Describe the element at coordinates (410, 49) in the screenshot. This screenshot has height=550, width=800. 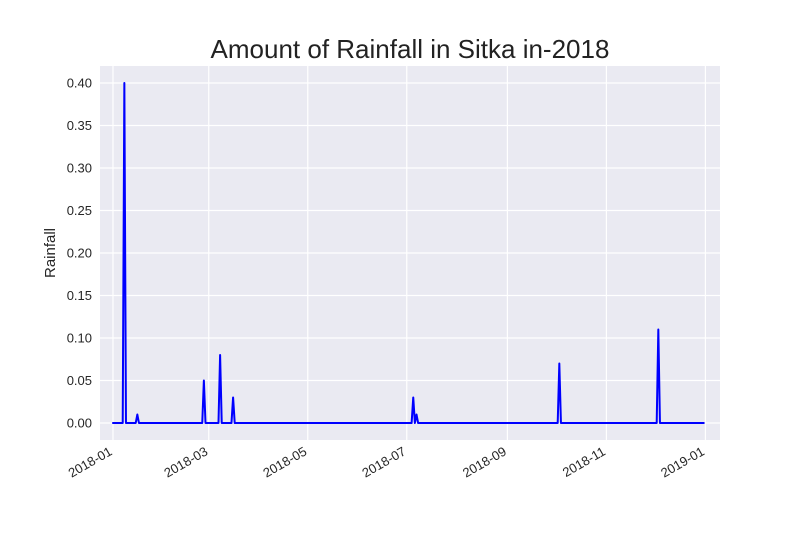
I see `chart-title: Amount of Rainfall in Sitka in-2018` at that location.